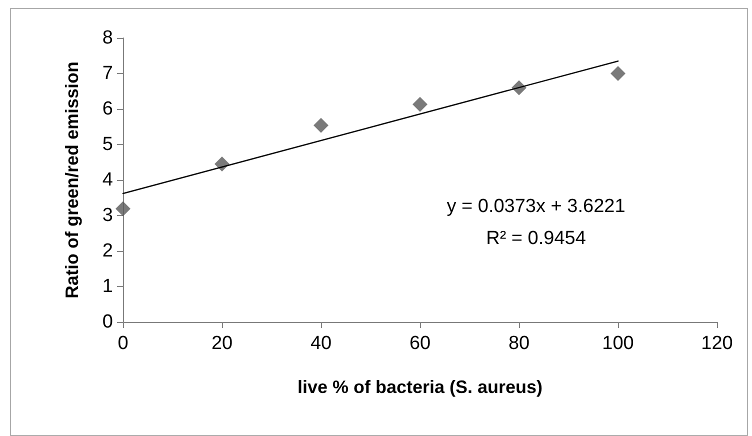  I want to click on x-tick-label: 120, so click(717, 343).